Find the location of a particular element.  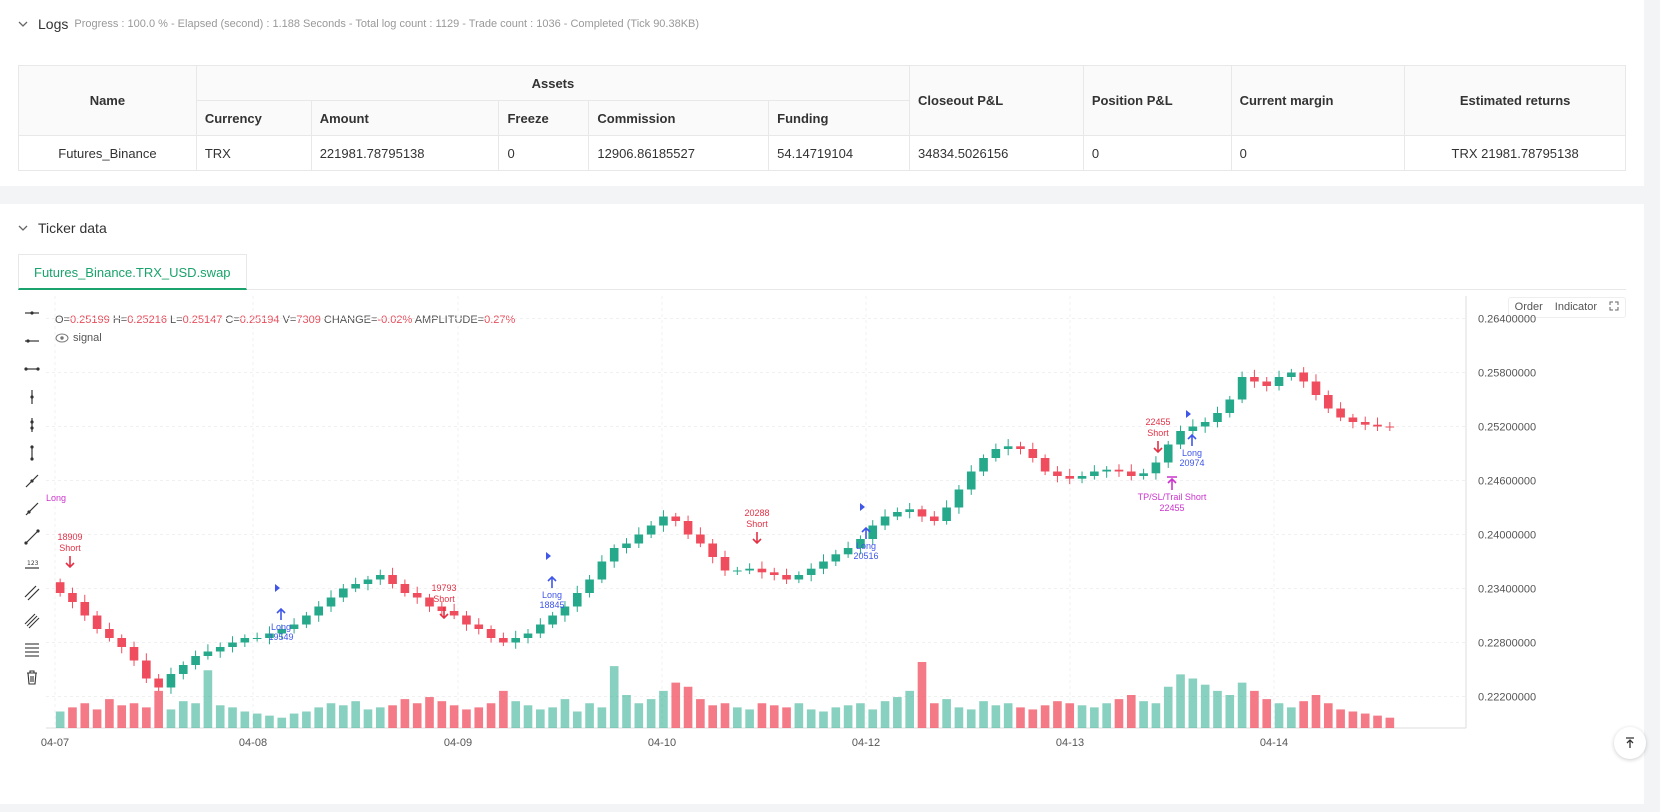

signal-indicator-toggle: signal is located at coordinates (78, 338).